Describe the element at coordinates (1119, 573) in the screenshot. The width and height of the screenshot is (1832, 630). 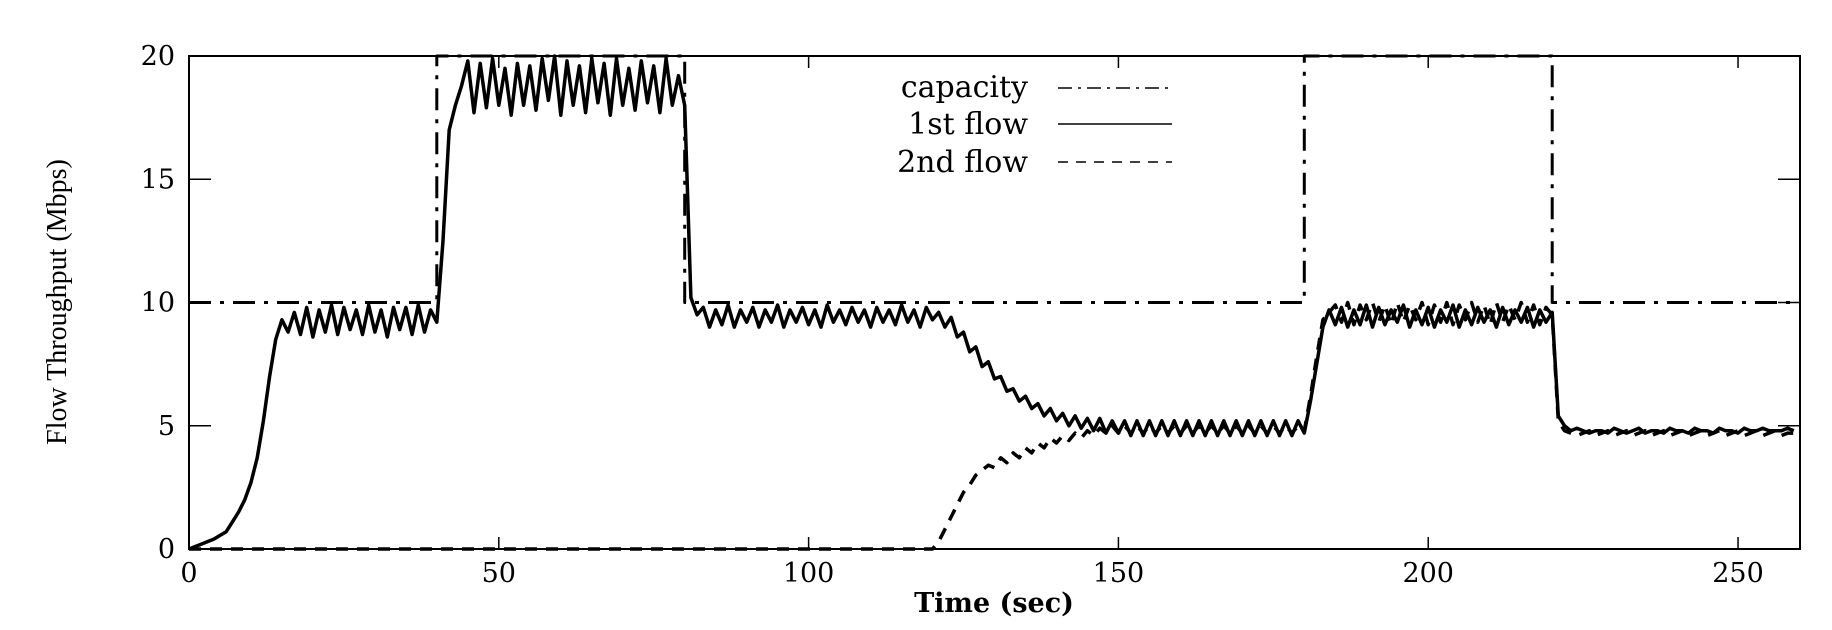
I see `x-tick-label-150: 150` at that location.